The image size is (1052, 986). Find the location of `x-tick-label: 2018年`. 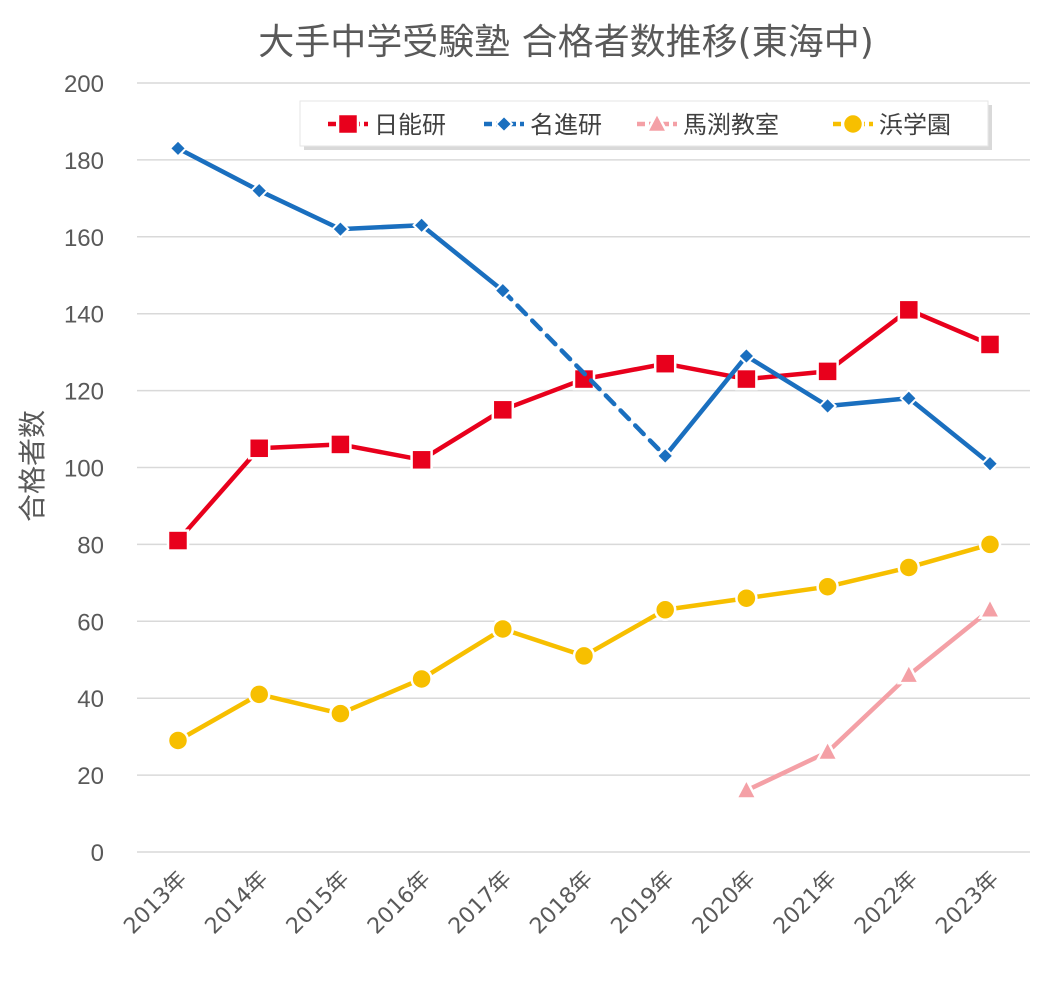

x-tick-label: 2018年 is located at coordinates (561, 903).